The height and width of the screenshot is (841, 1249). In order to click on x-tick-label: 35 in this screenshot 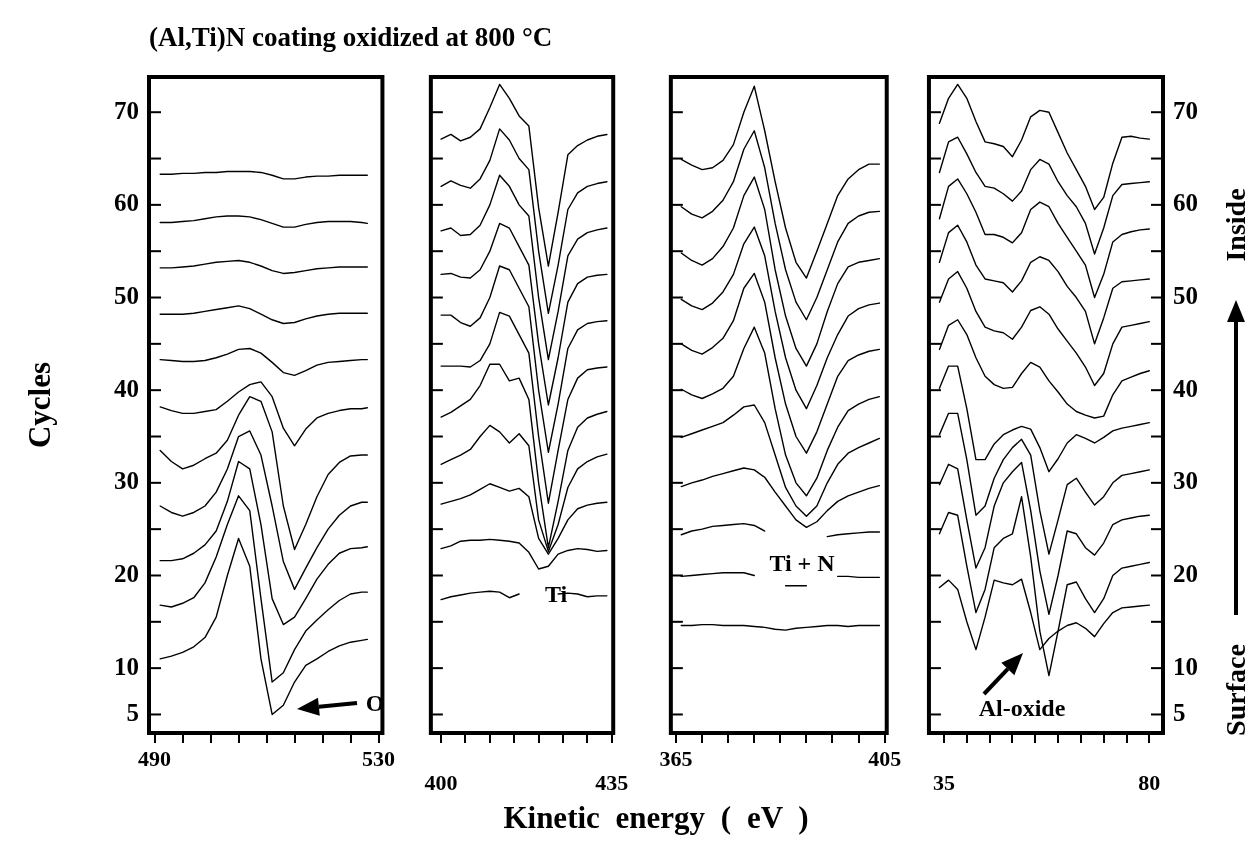, I will do `click(944, 782)`.